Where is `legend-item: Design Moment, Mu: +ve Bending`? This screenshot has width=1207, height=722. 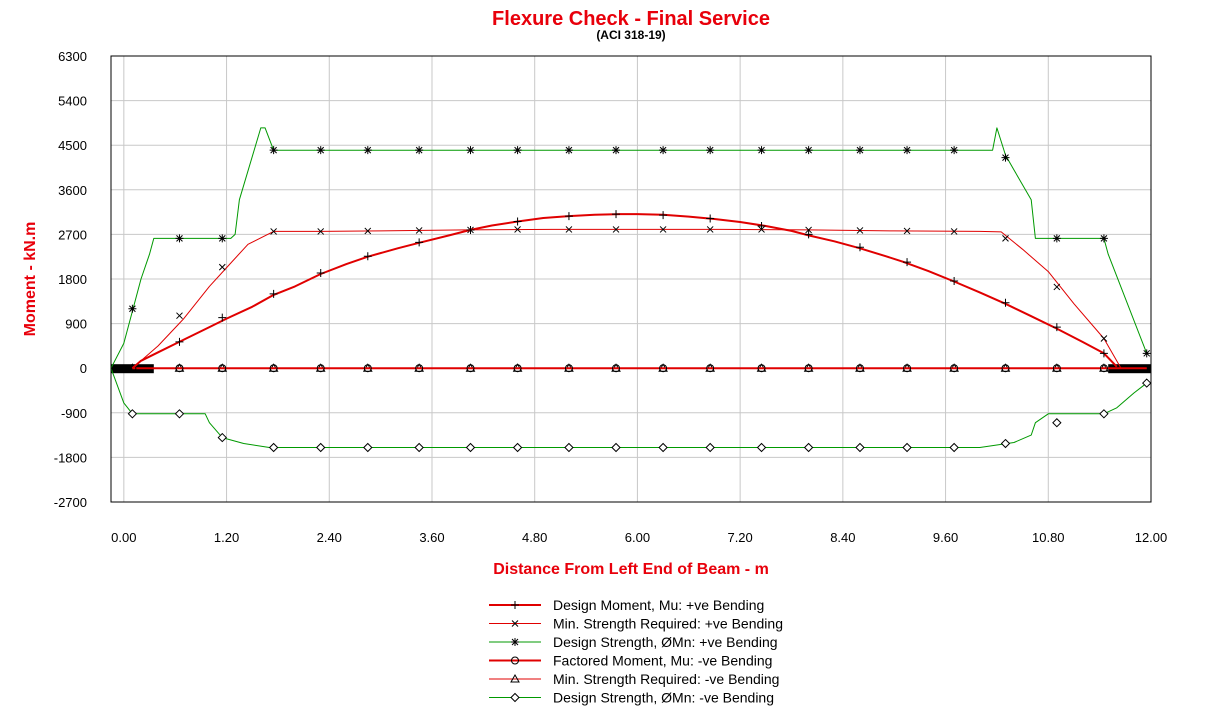
legend-item: Design Moment, Mu: +ve Bending is located at coordinates (626, 605).